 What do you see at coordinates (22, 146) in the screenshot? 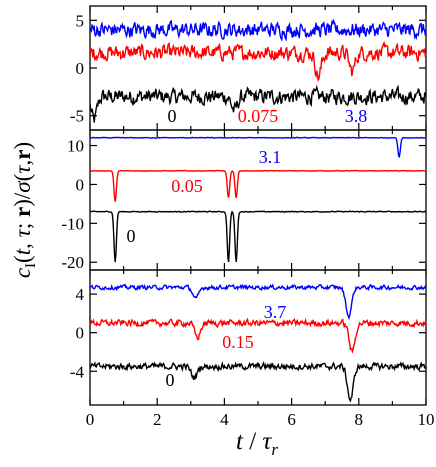
I see `y-label-close: )` at bounding box center [22, 146].